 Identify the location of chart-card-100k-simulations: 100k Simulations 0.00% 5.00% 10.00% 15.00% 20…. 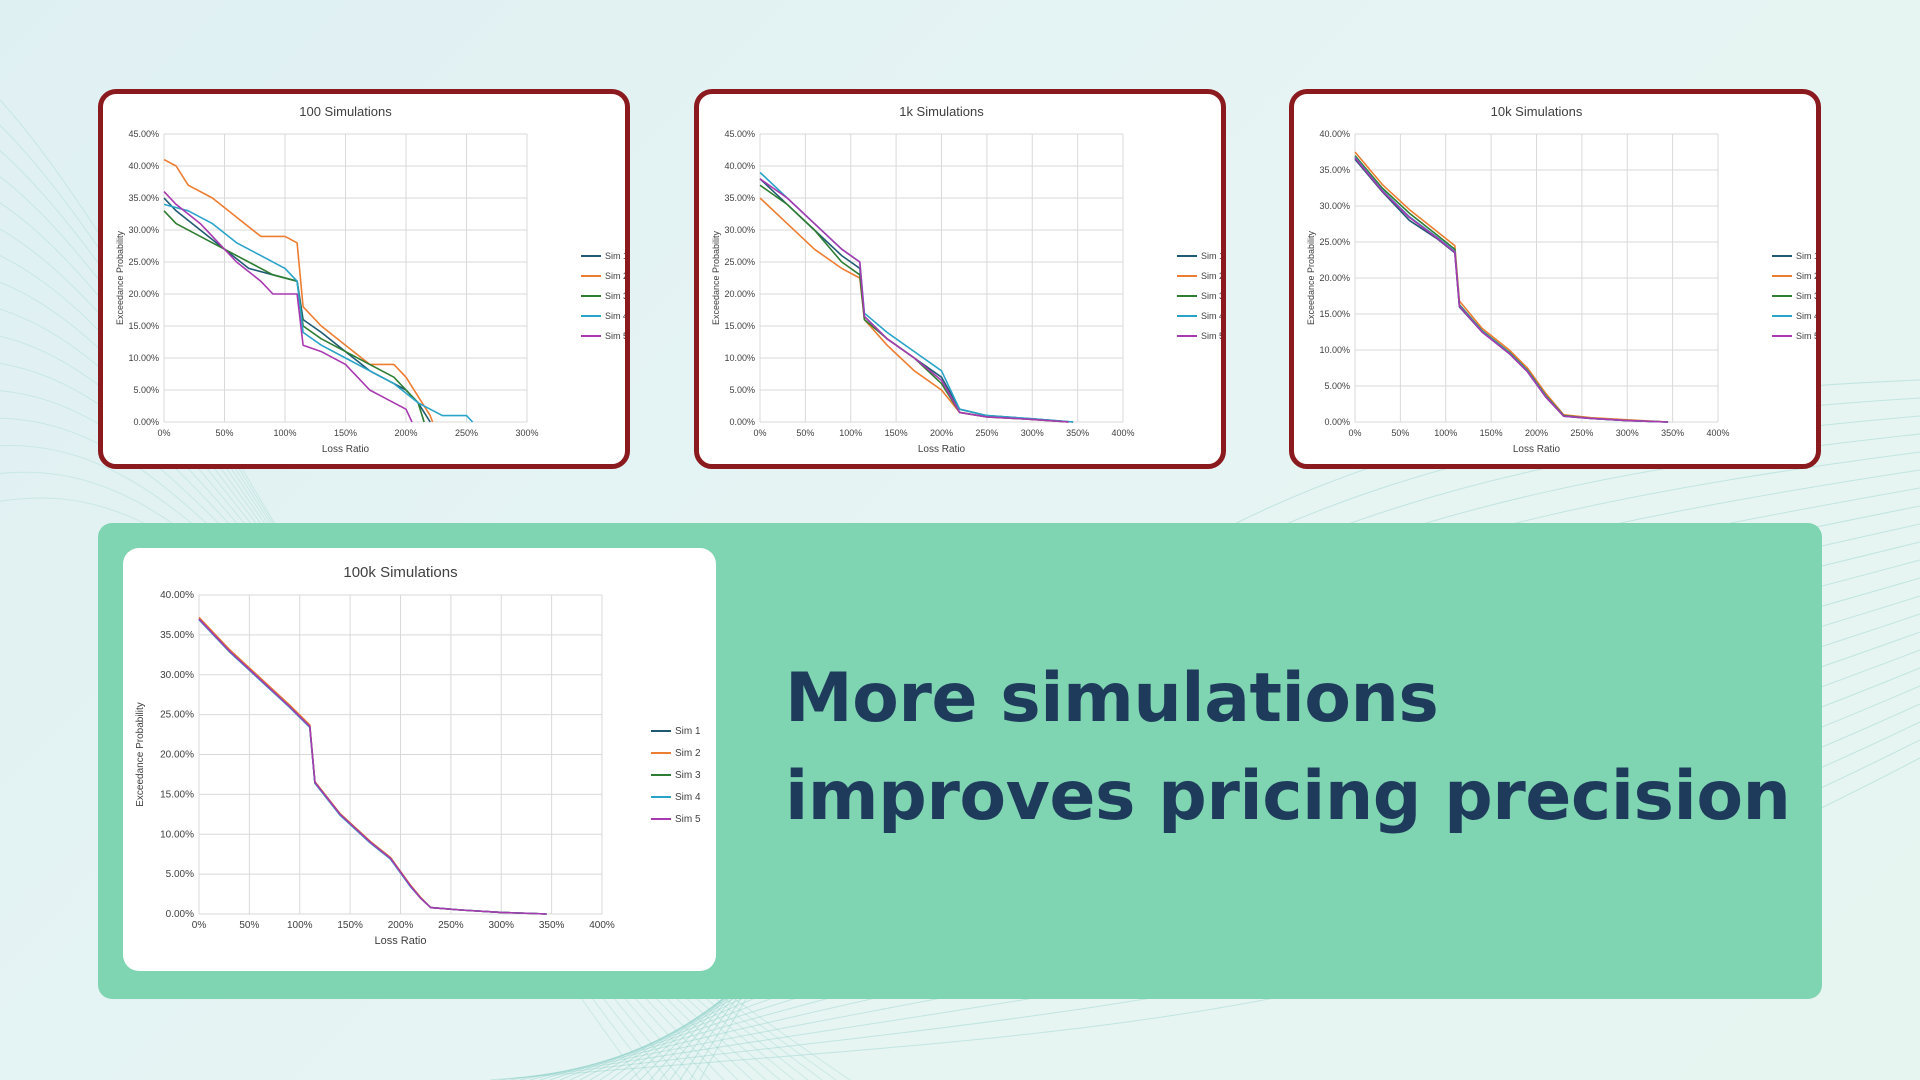
(419, 759).